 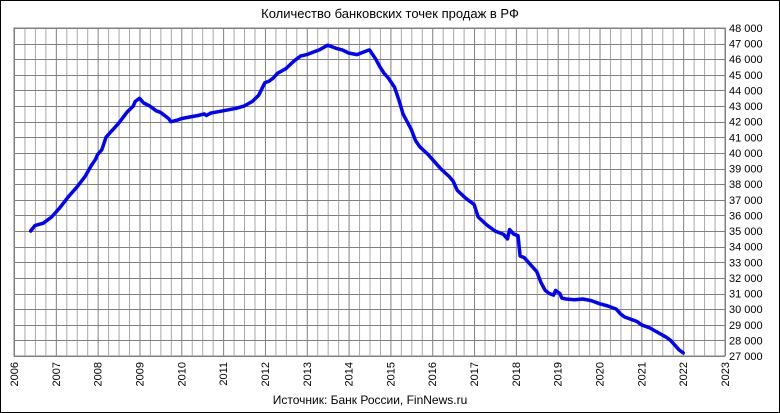 I want to click on y-tick-label: 34 000, so click(x=746, y=248).